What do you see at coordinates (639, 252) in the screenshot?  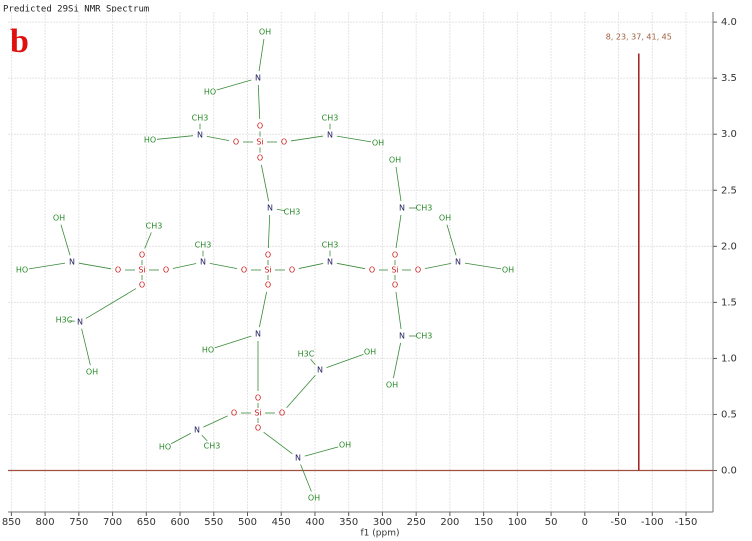 I see `marks: 8, 23, 37, 41, 45` at bounding box center [639, 252].